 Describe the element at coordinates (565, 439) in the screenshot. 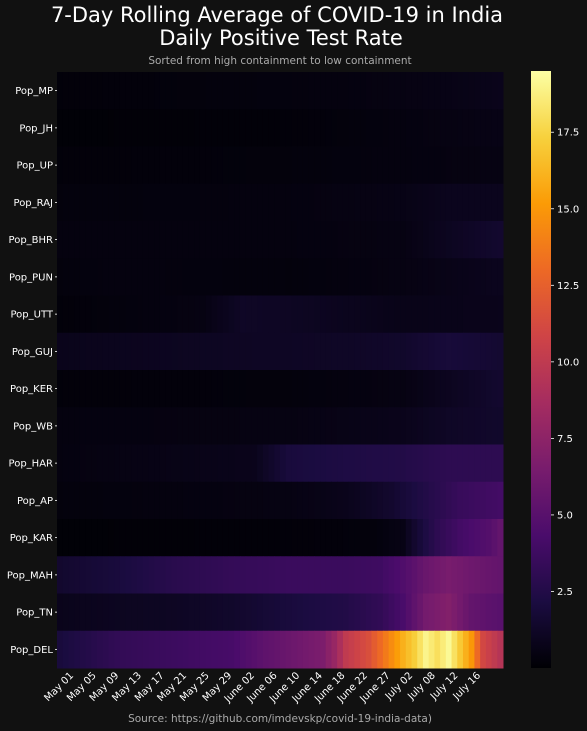

I see `colorbar-tick-label: 7.5` at that location.